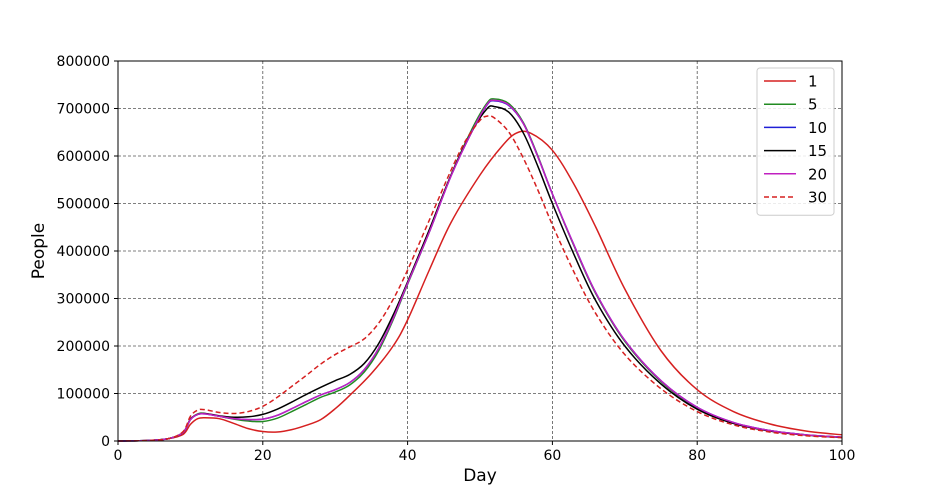 The image size is (936, 504). What do you see at coordinates (105, 442) in the screenshot?
I see `y-tick-label: 0` at bounding box center [105, 442].